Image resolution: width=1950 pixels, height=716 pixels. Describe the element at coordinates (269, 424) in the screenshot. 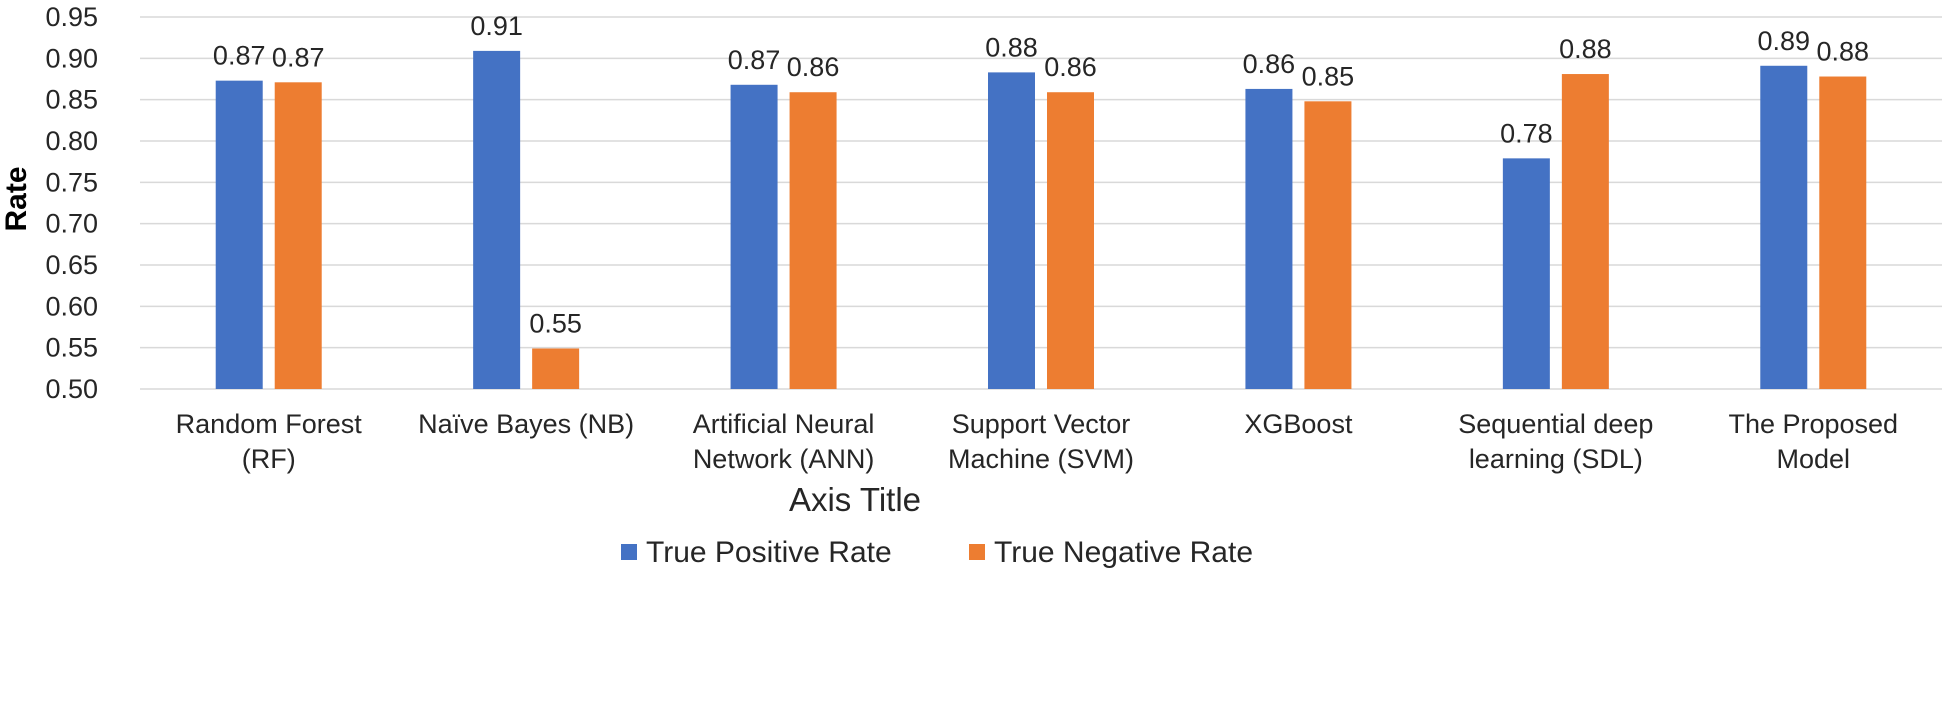

I see `x-category-label: Random Forest` at that location.